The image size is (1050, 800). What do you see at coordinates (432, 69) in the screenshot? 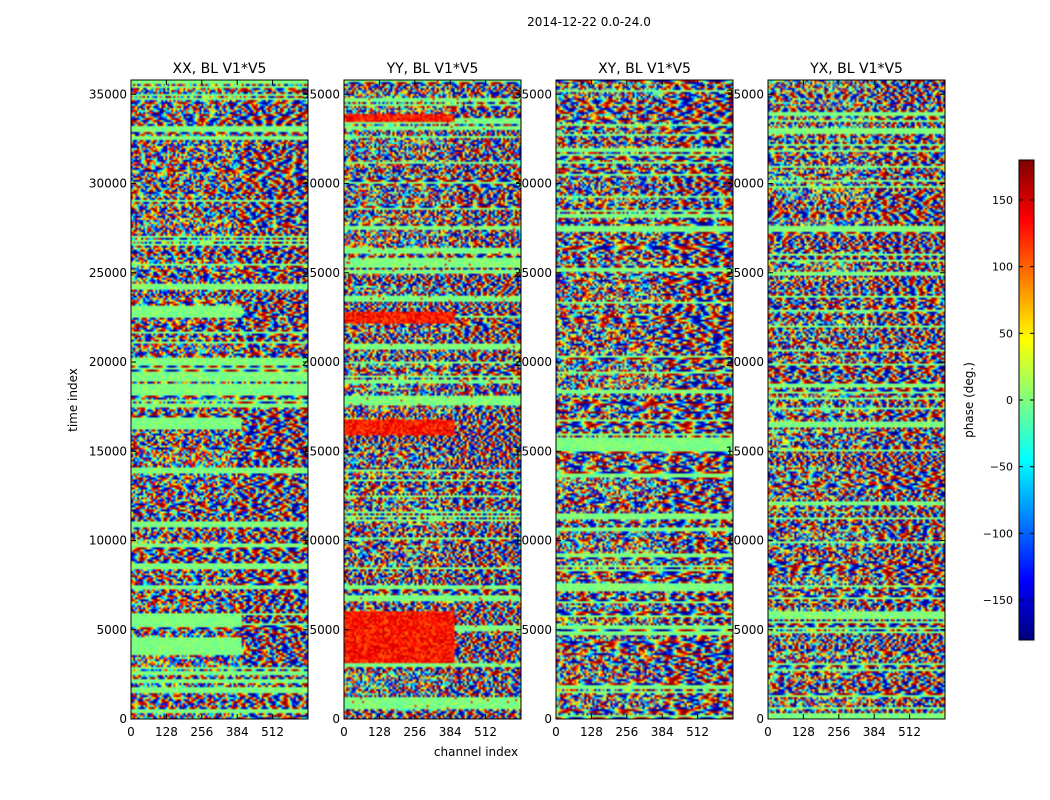
I see `panel-title: YY, BL V1*V5` at bounding box center [432, 69].